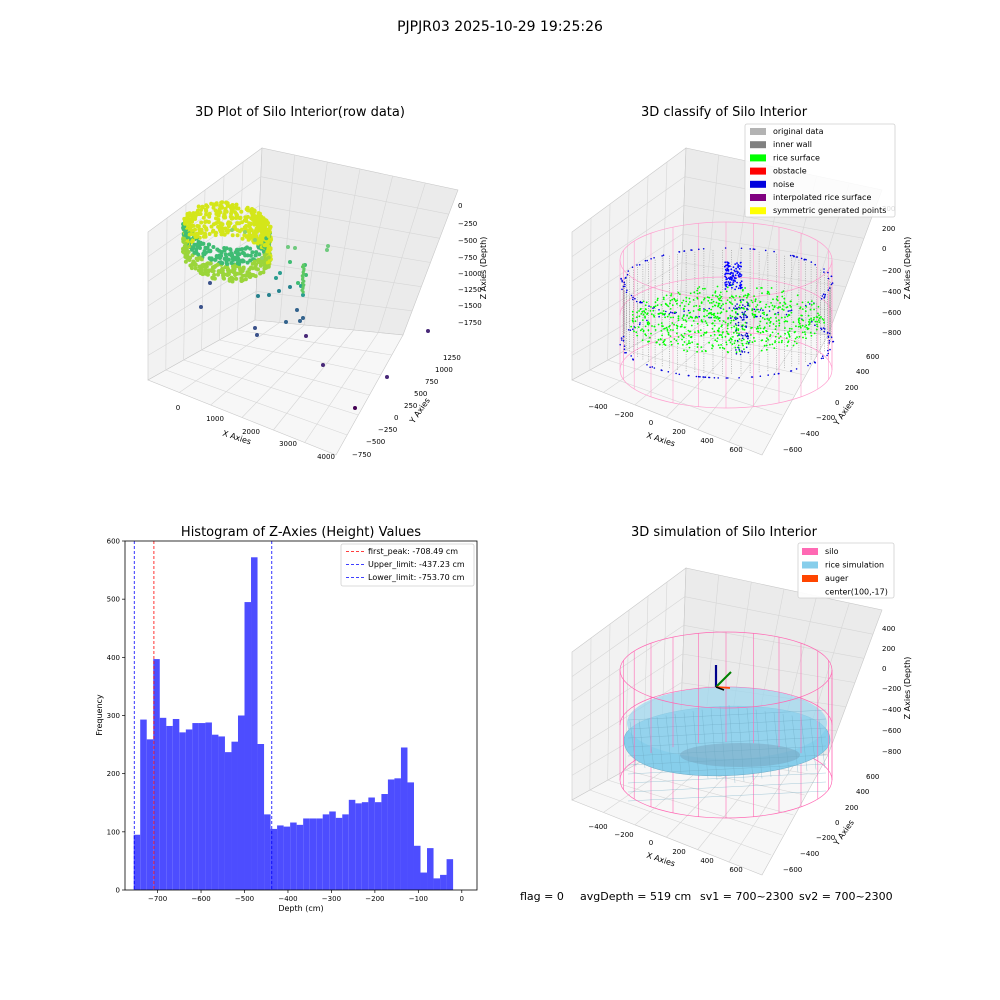  Describe the element at coordinates (856, 592) in the screenshot. I see `legend-label: center(100,-17)` at that location.